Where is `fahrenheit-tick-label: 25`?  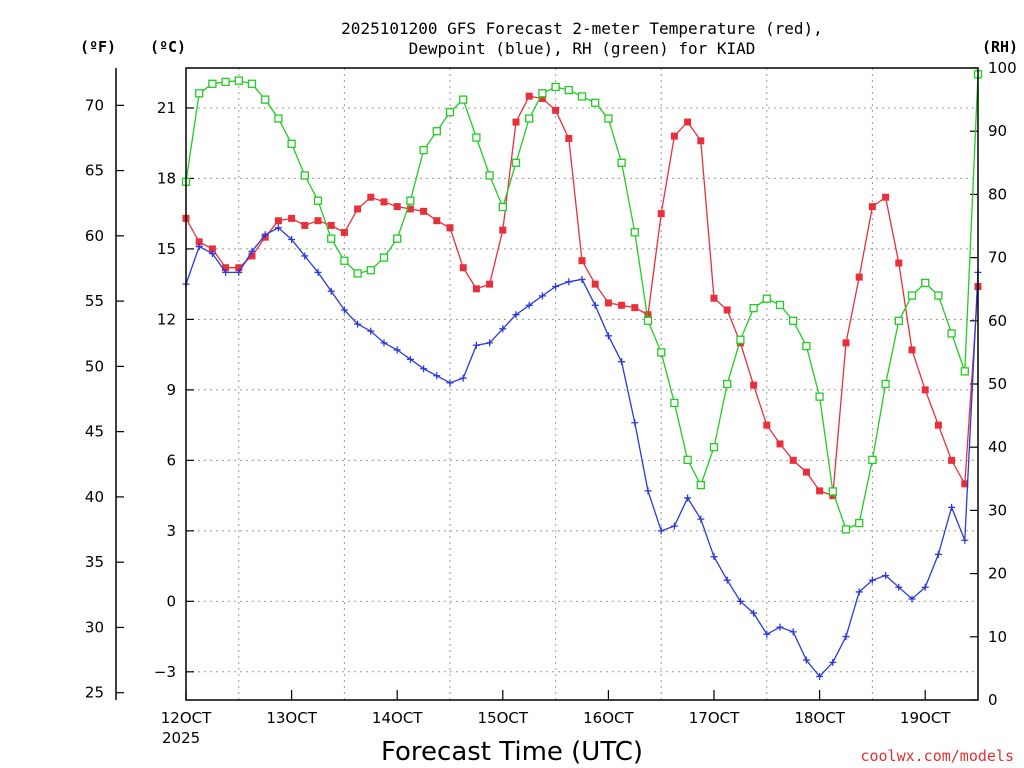 fahrenheit-tick-label: 25 is located at coordinates (94, 693).